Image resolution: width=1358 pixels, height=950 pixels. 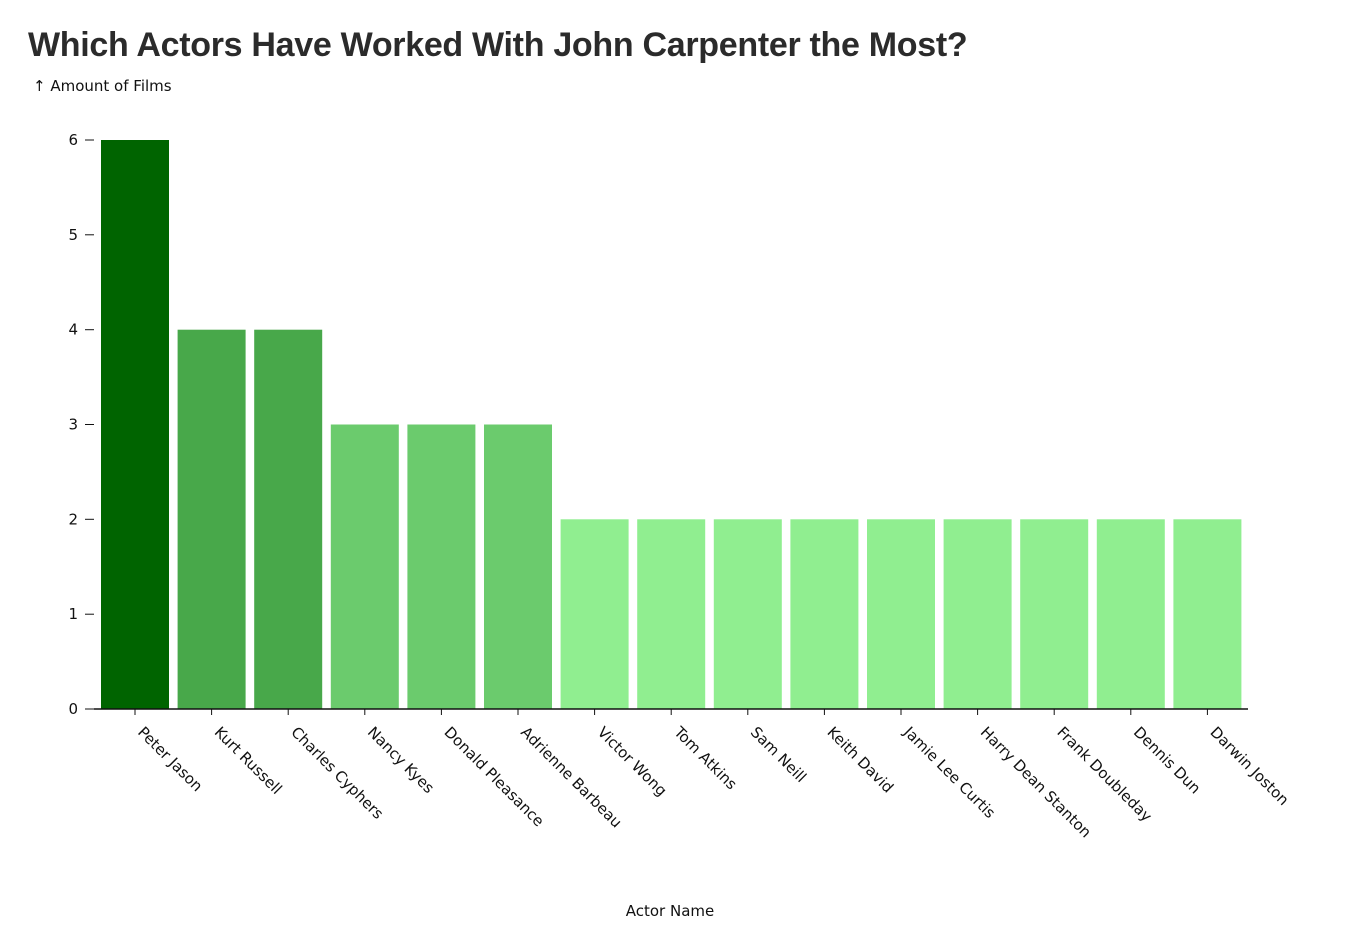 I want to click on y-tick-label: 0, so click(x=73, y=709).